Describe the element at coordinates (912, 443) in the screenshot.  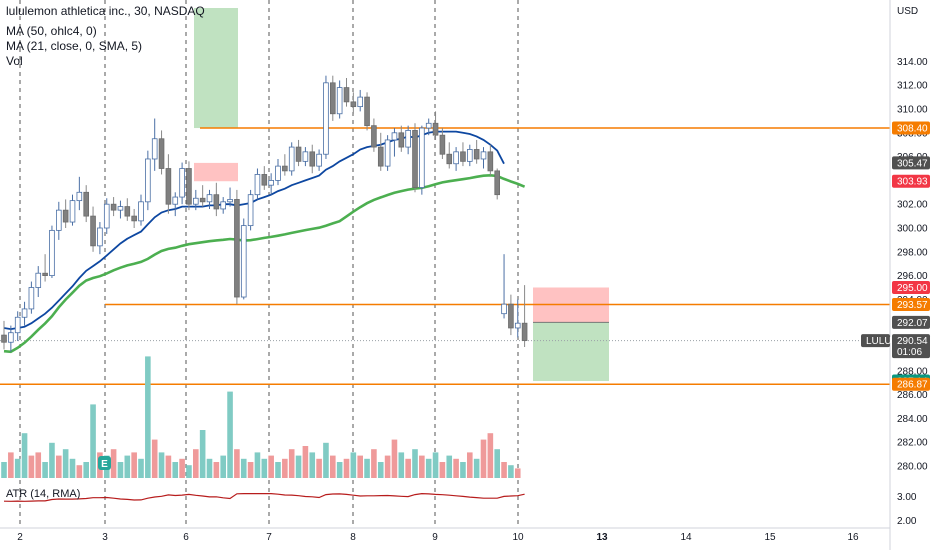
I see `y-tick-282: 282.00` at that location.